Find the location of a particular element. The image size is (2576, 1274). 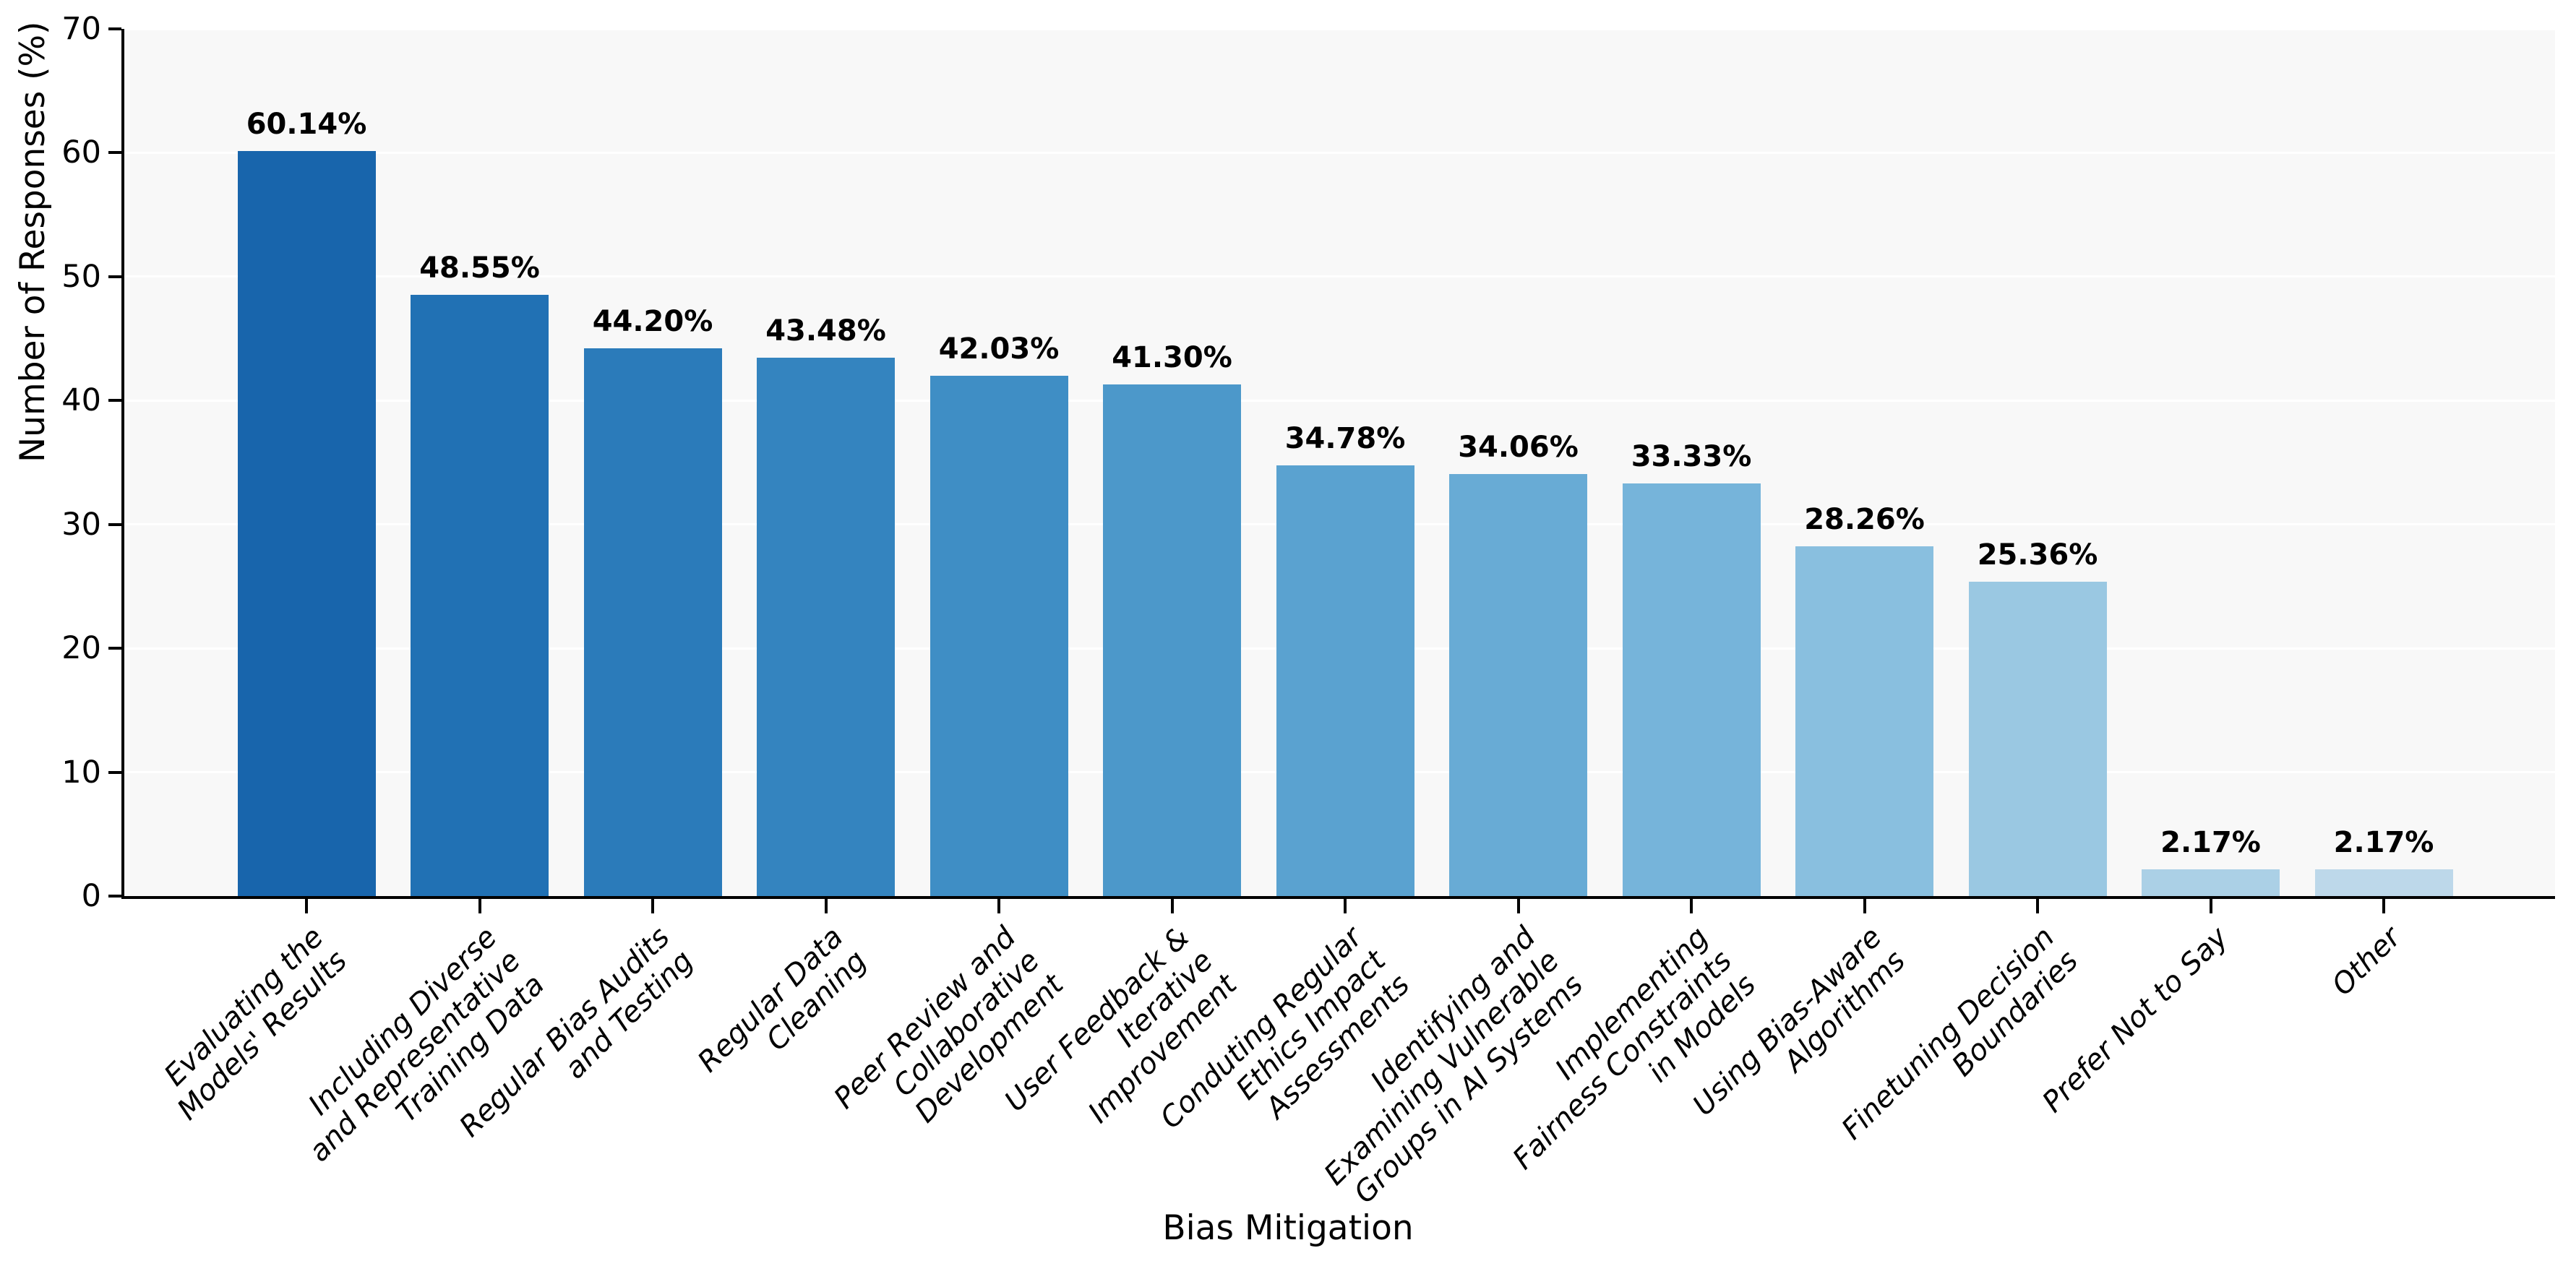

x-axis-title: Bias Mitigation is located at coordinates (1288, 1228).